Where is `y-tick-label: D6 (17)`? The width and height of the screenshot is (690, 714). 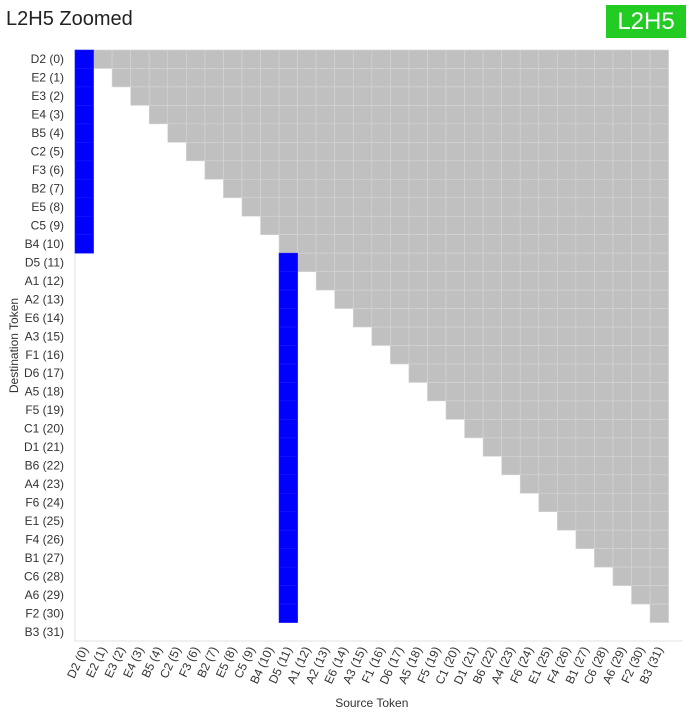 y-tick-label: D6 (17) is located at coordinates (44, 373).